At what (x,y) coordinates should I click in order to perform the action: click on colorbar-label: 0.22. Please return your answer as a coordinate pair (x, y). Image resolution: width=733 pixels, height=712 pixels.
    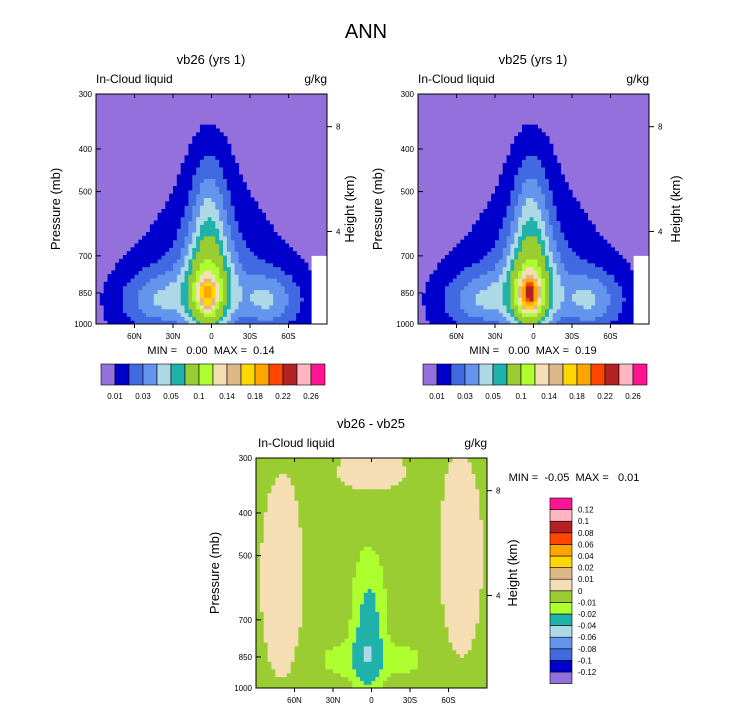
    Looking at the image, I should click on (283, 396).